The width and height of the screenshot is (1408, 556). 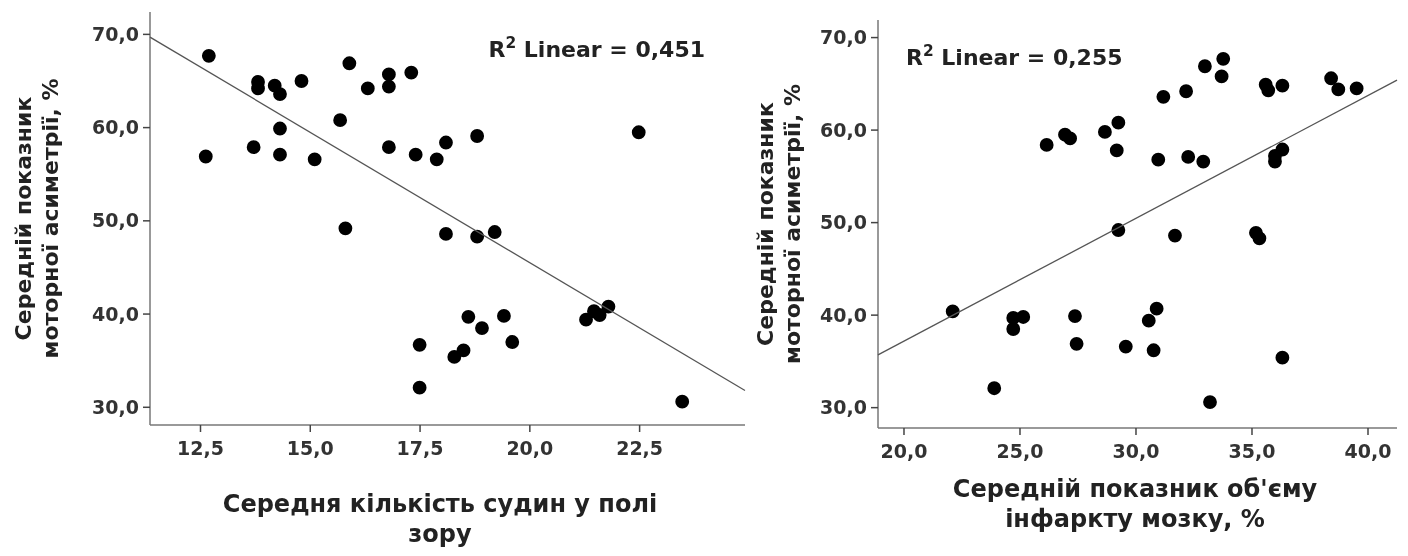 I want to click on x-axis-title: Середня кількість судин у полі зору, so click(x=440, y=519).